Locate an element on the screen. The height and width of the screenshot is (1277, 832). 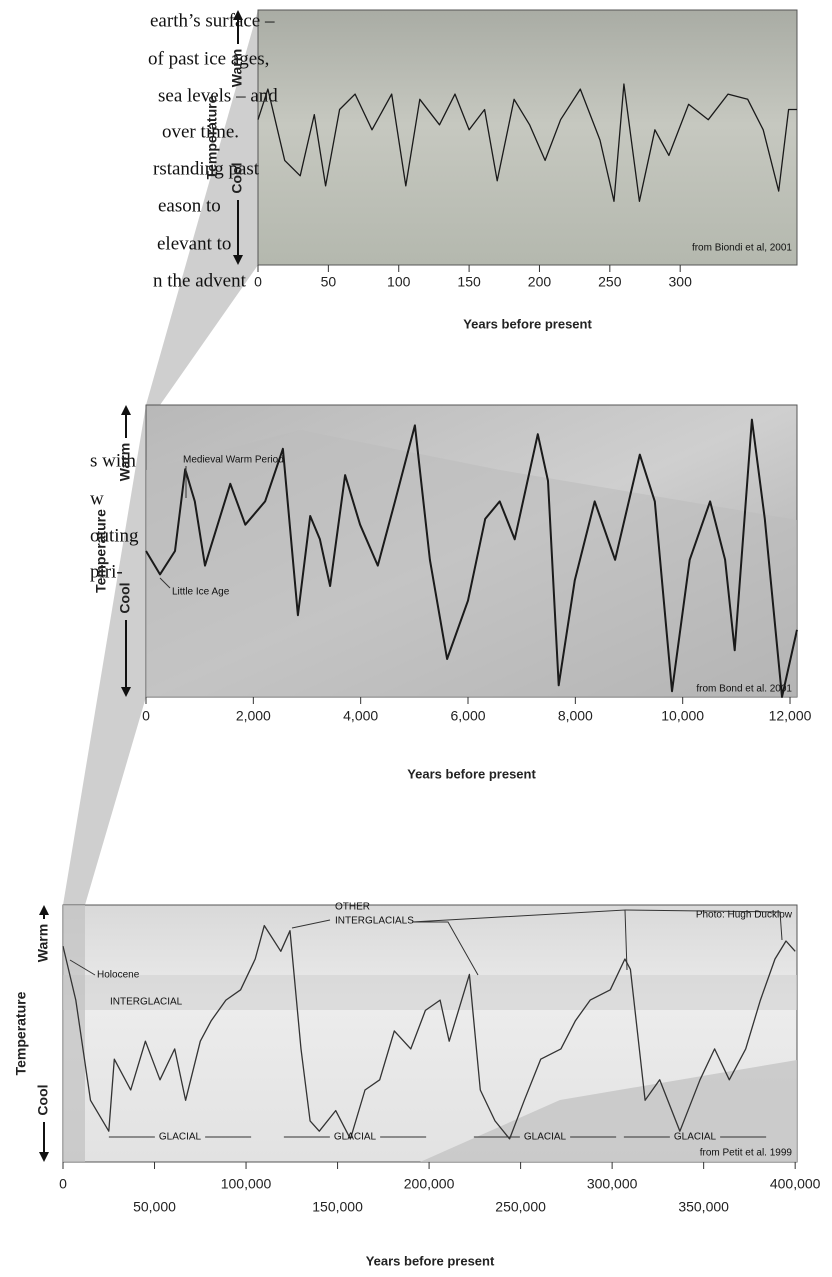
body-text: eason to is located at coordinates (189, 205).